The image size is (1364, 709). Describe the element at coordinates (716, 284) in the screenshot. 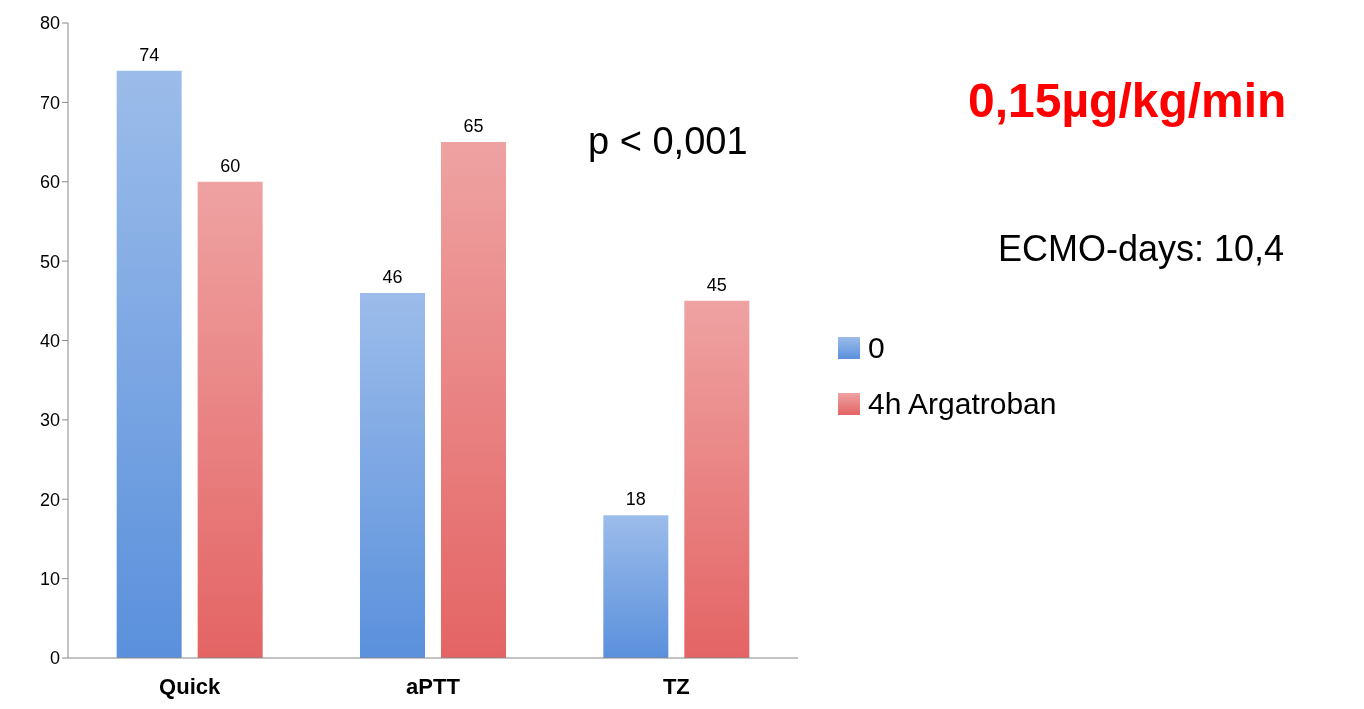

I see `data-label: 45` at that location.